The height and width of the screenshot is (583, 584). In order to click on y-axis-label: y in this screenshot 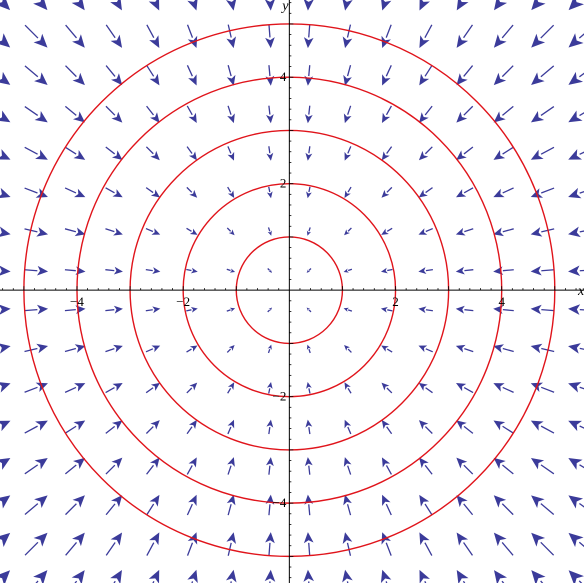, I will do `click(284, 7)`.